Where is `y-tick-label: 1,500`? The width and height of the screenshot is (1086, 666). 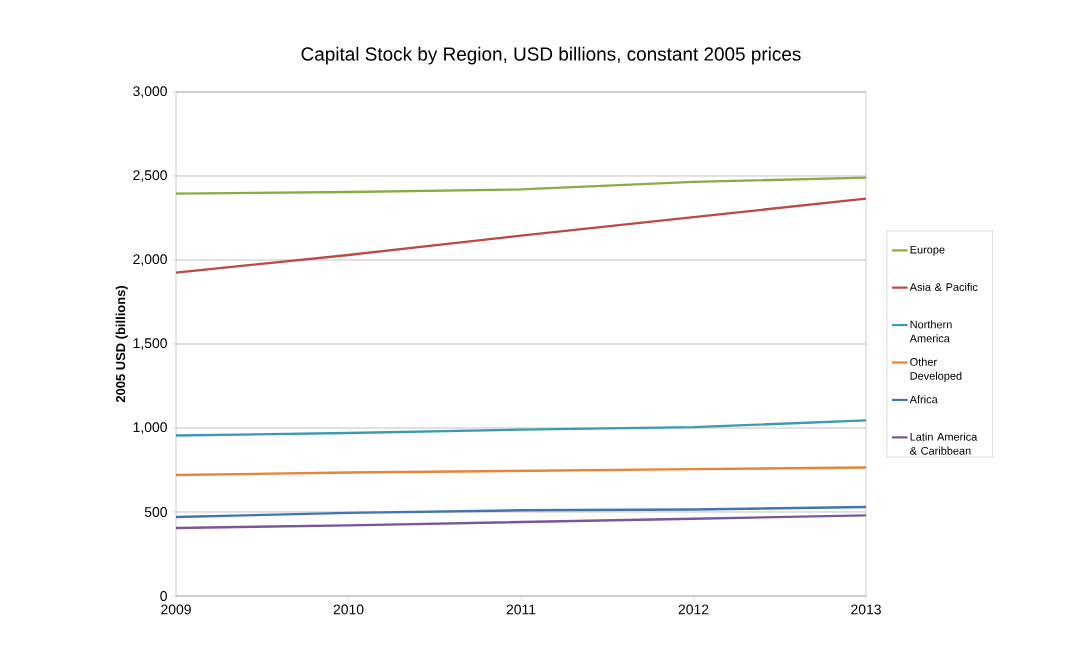 y-tick-label: 1,500 is located at coordinates (150, 344).